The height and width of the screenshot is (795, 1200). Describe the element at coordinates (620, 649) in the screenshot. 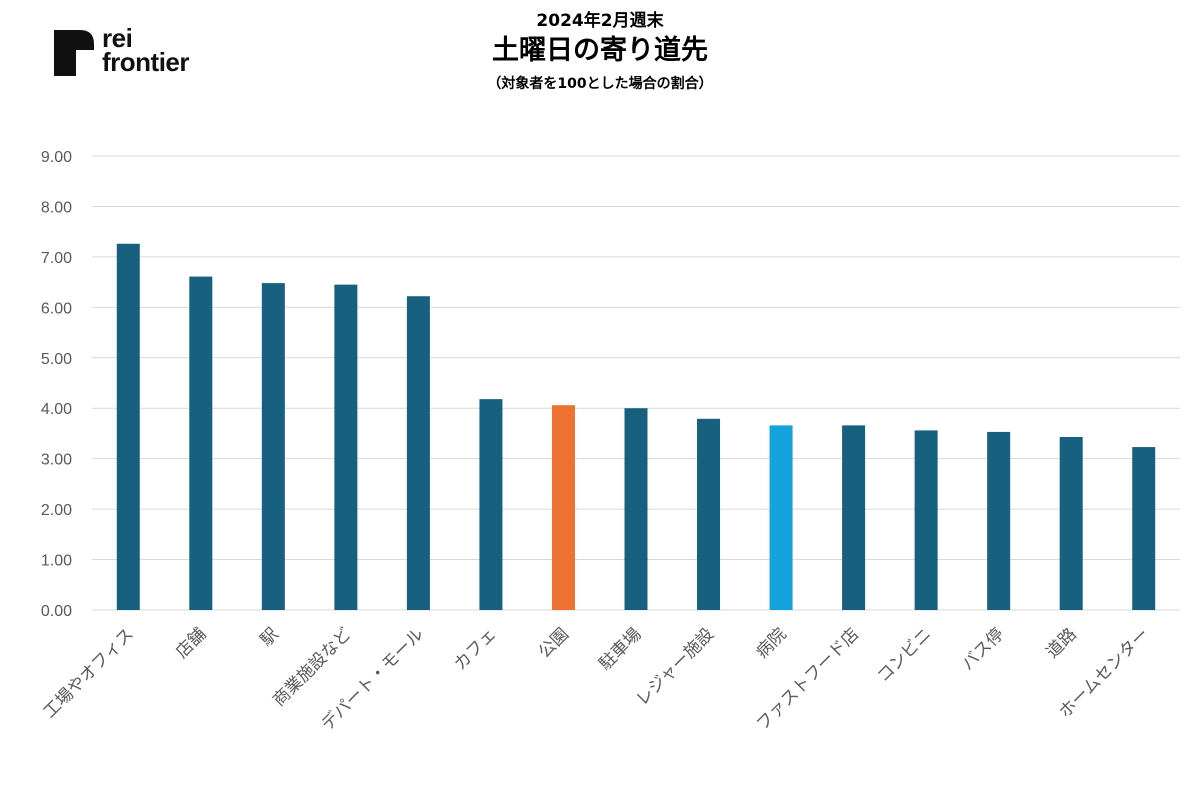

I see `x-tick-label: 駐車場` at that location.